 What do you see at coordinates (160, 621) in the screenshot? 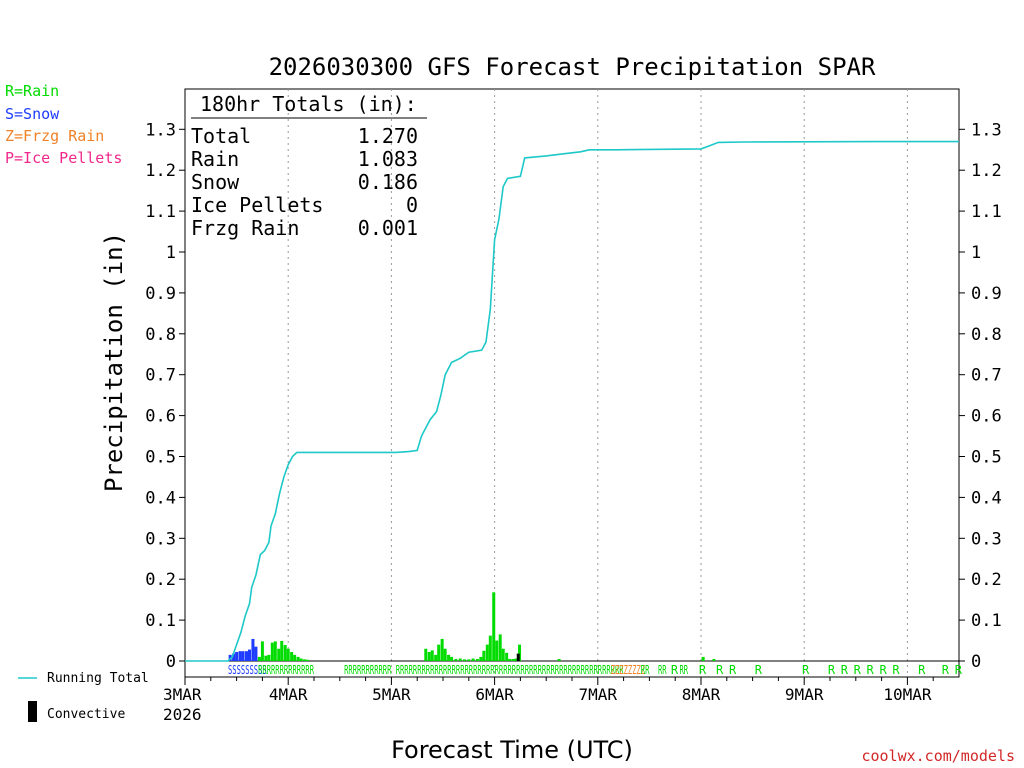
I see `y-tick-label-left: 0.1` at bounding box center [160, 621].